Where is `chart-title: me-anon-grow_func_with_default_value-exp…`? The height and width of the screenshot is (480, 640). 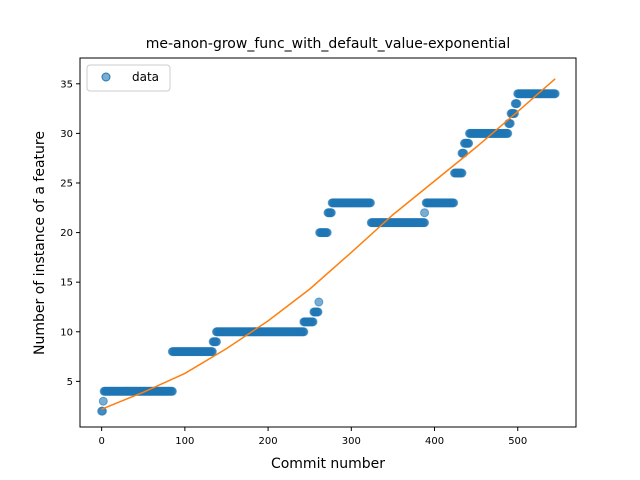 chart-title: me-anon-grow_func_with_default_value-exp… is located at coordinates (328, 44).